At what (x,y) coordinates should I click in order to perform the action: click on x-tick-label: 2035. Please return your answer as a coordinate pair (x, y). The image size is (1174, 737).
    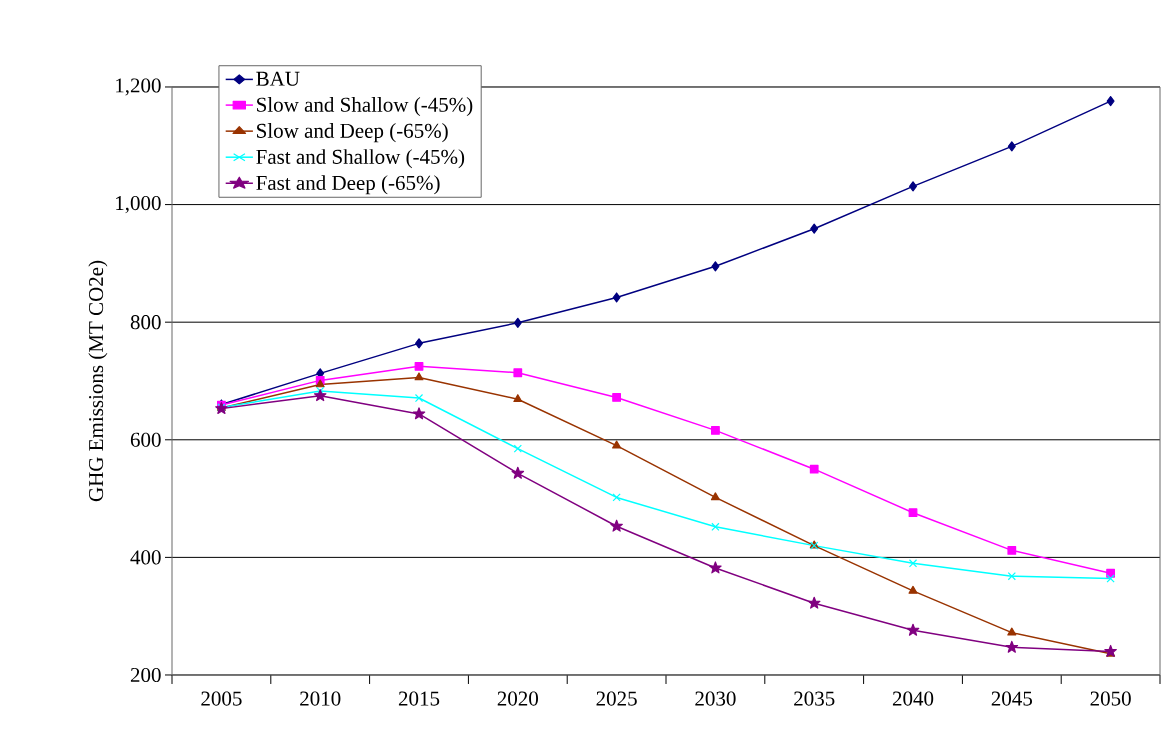
    Looking at the image, I should click on (814, 698).